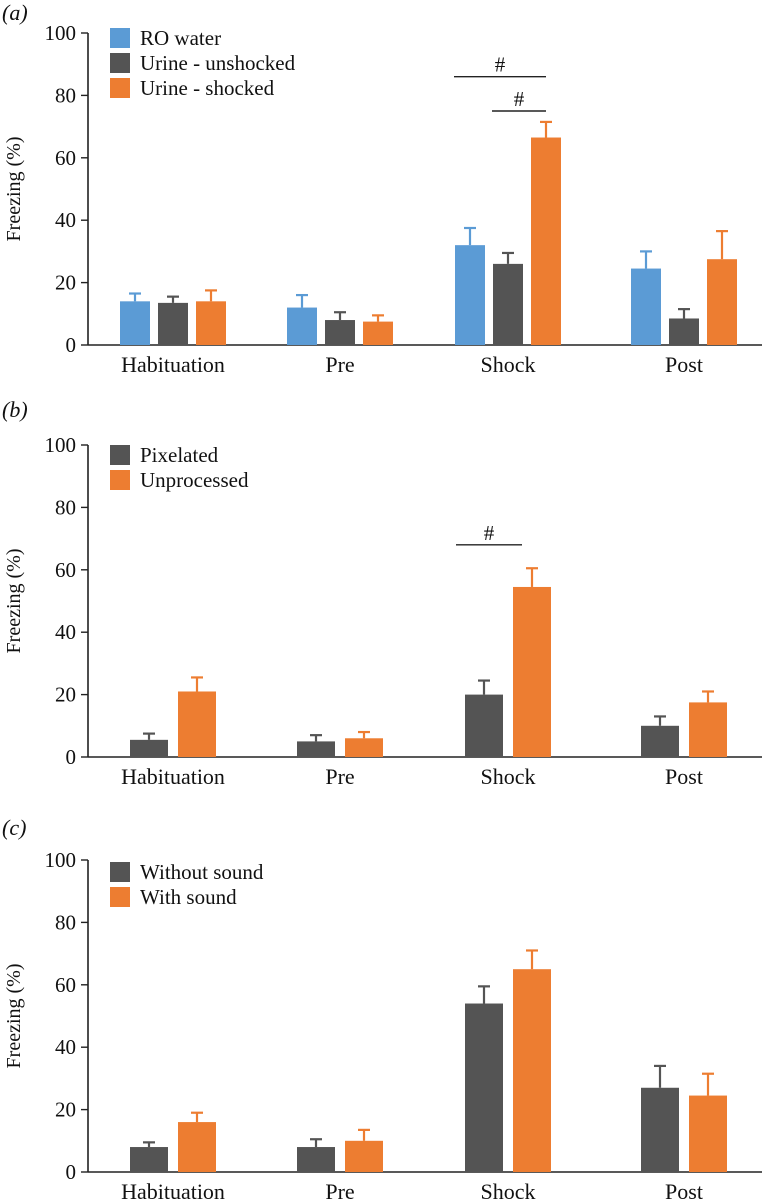  I want to click on legend-label: RO water, so click(180, 38).